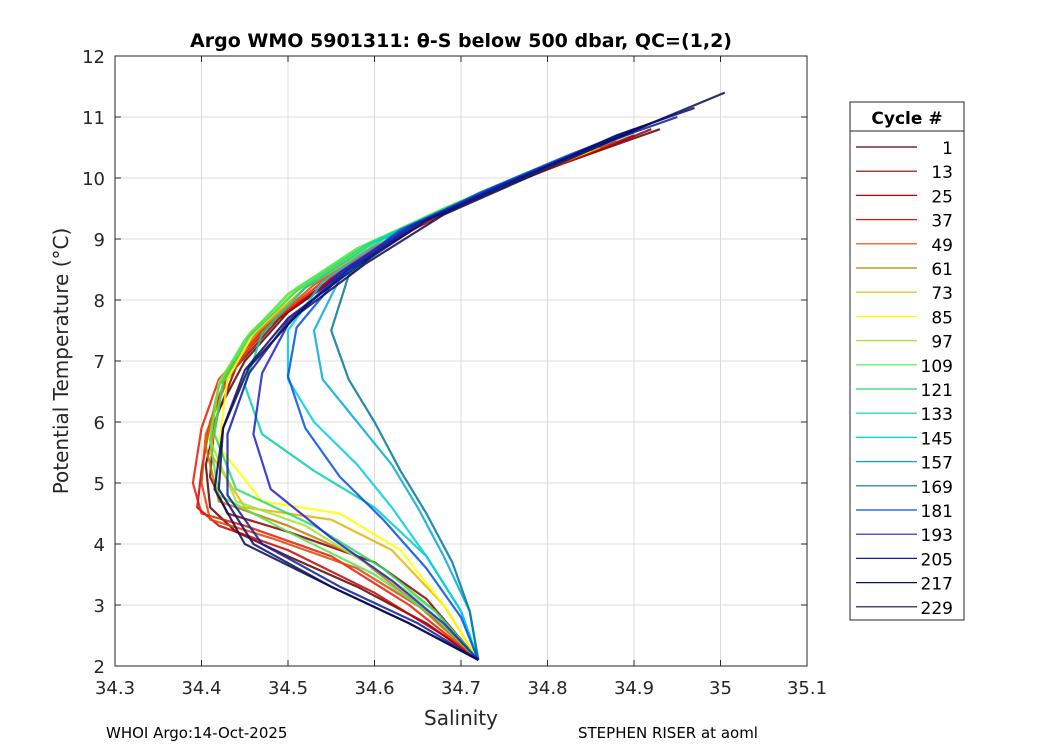 The image size is (1050, 750). What do you see at coordinates (937, 367) in the screenshot?
I see `legend-label: 109` at bounding box center [937, 367].